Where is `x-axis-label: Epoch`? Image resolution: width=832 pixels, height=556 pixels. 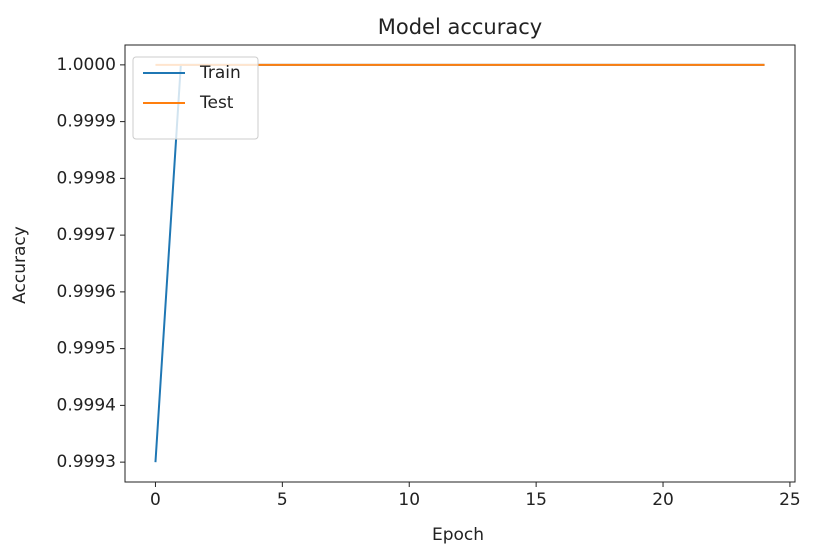 x-axis-label: Epoch is located at coordinates (458, 535).